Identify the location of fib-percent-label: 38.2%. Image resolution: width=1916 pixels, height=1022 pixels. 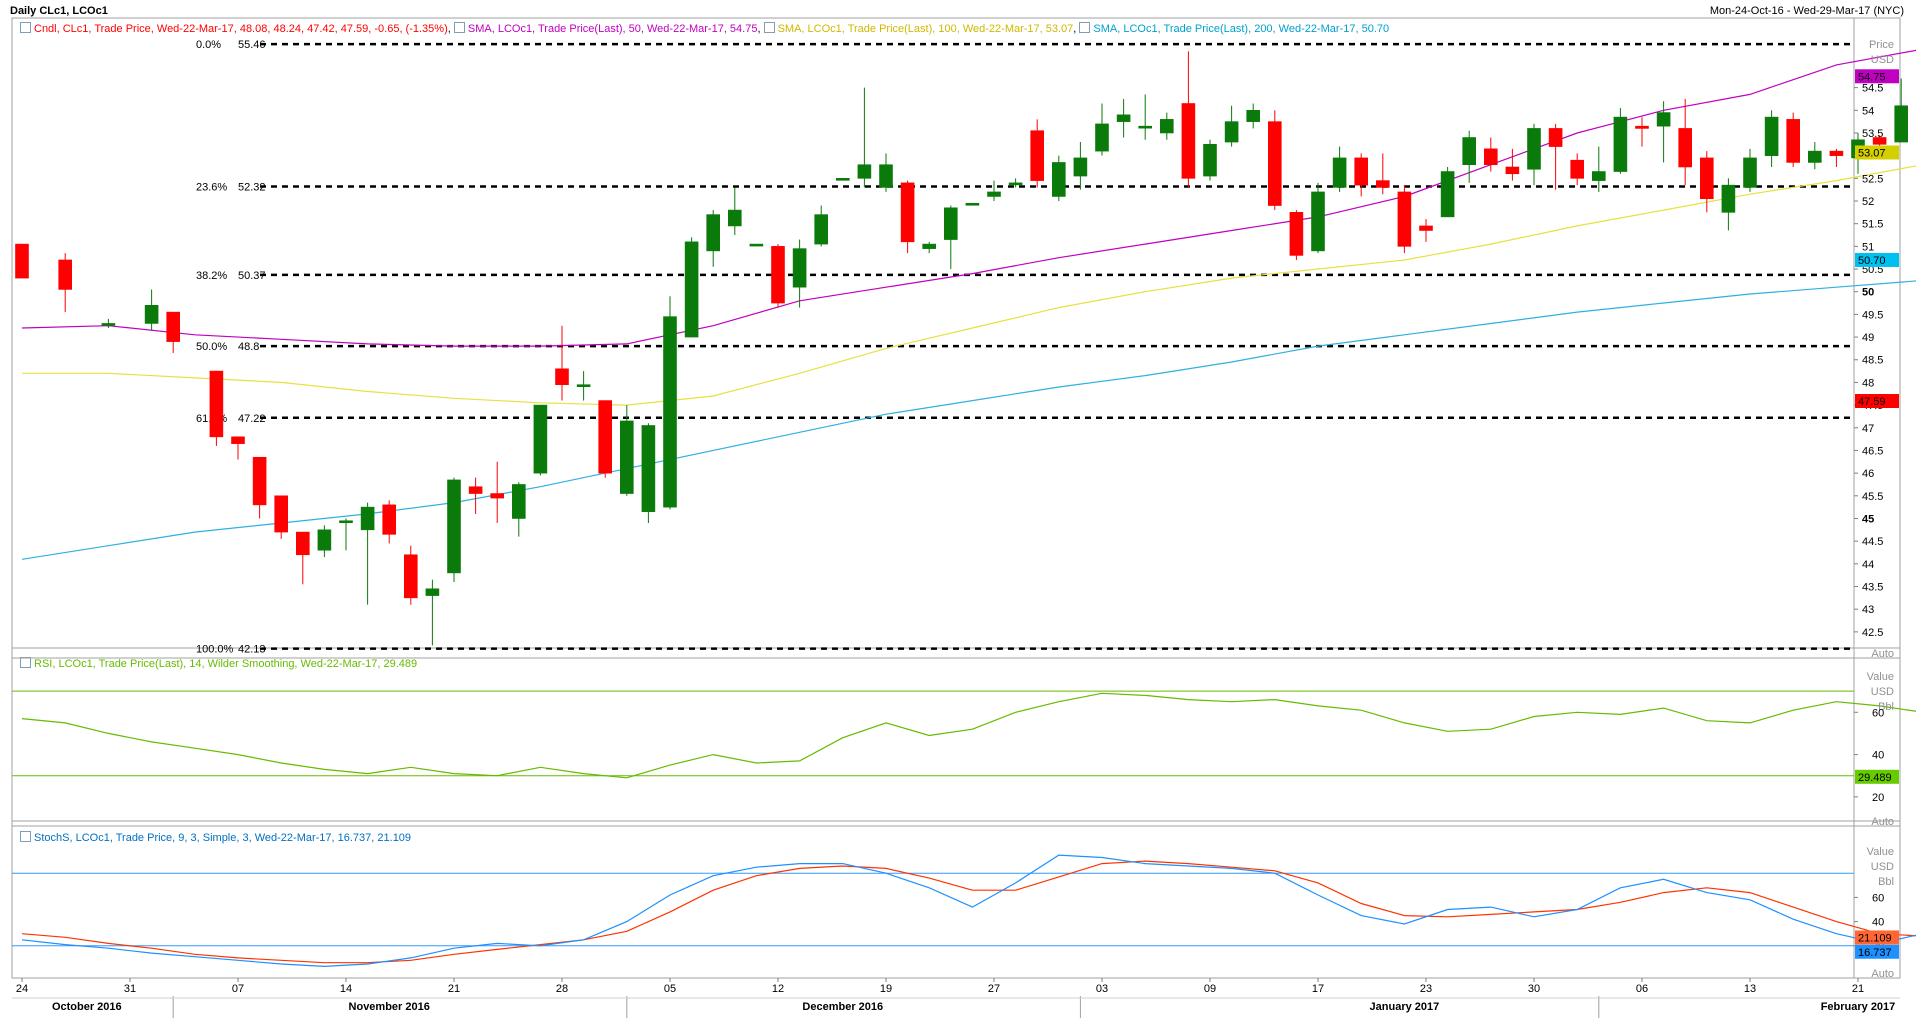
(211, 276).